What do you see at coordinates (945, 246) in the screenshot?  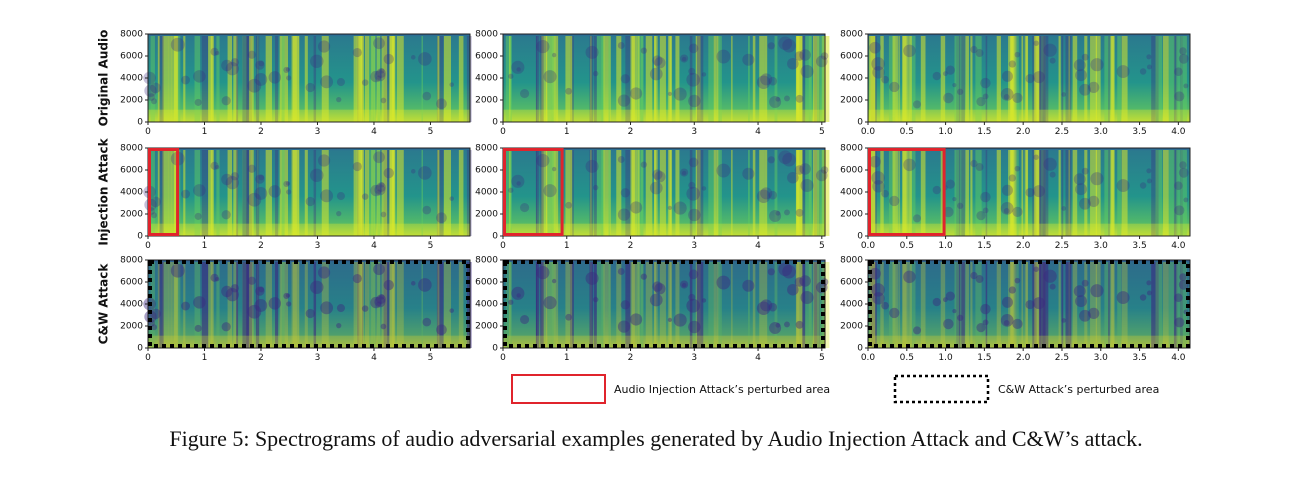 I see `x-tick-label: 1.0` at bounding box center [945, 246].